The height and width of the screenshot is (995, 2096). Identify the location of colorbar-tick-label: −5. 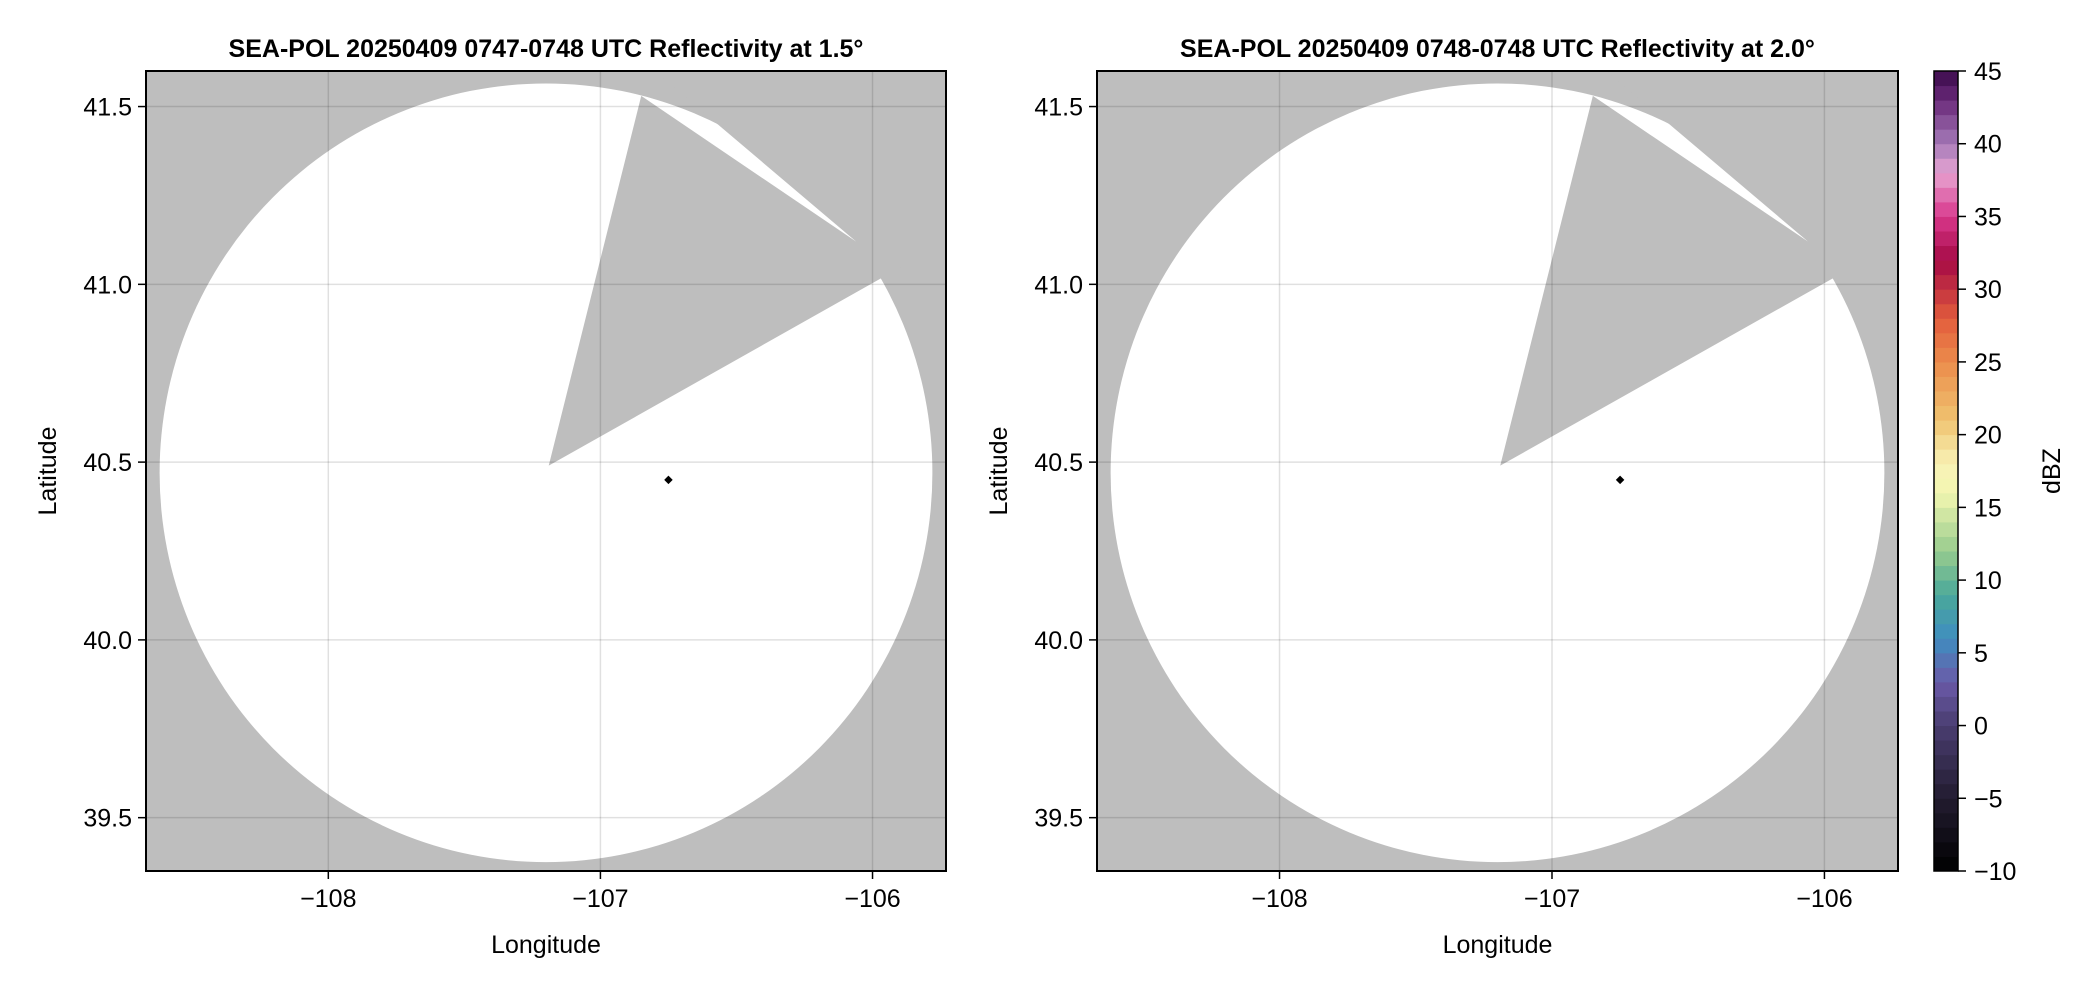
(1988, 799).